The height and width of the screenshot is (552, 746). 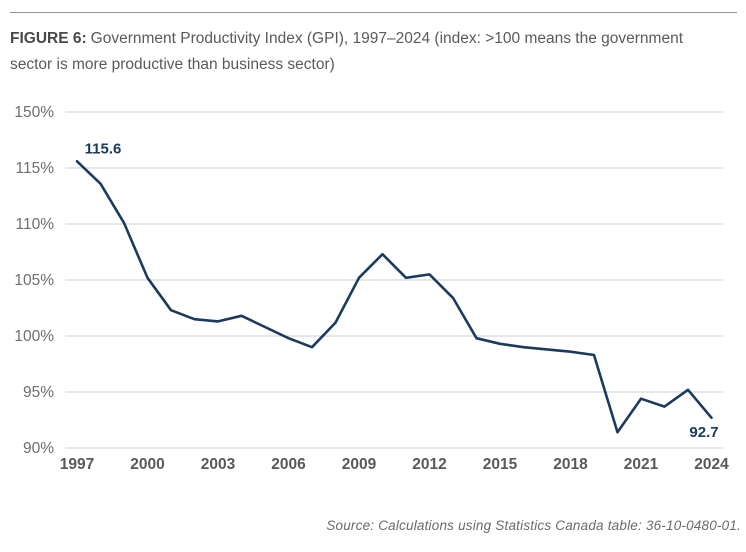 What do you see at coordinates (103, 148) in the screenshot?
I see `data-point-label: 115.6` at bounding box center [103, 148].